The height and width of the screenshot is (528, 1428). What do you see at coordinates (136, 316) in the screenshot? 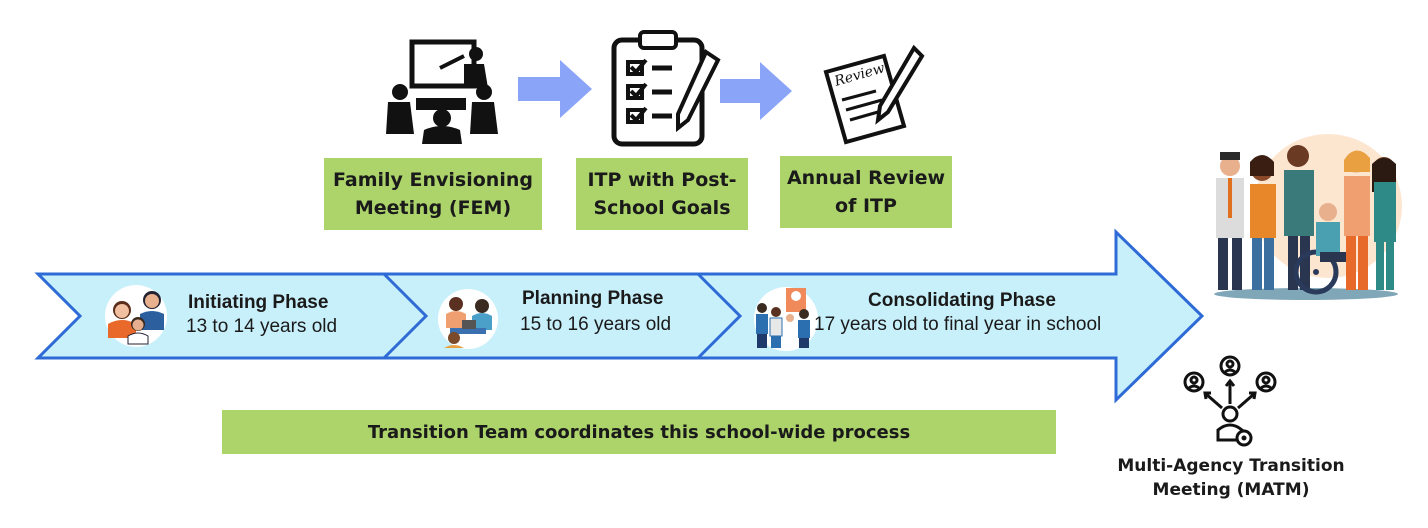
I see `family-icon` at bounding box center [136, 316].